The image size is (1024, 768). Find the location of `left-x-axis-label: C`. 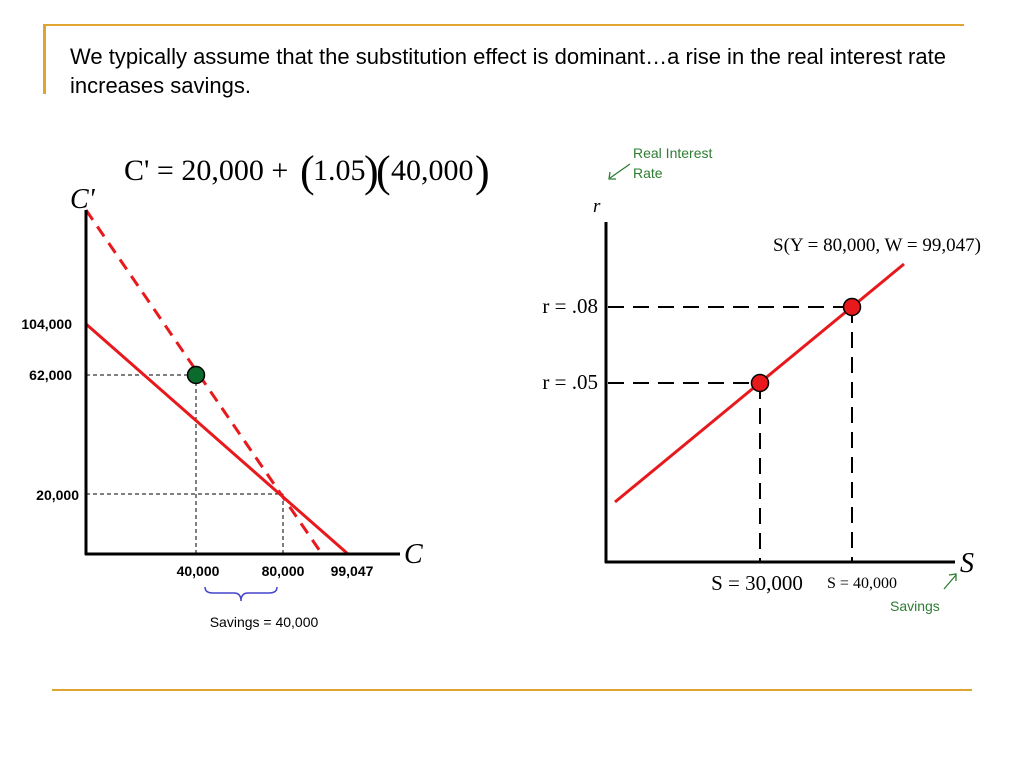

left-x-axis-label: C is located at coordinates (413, 554).